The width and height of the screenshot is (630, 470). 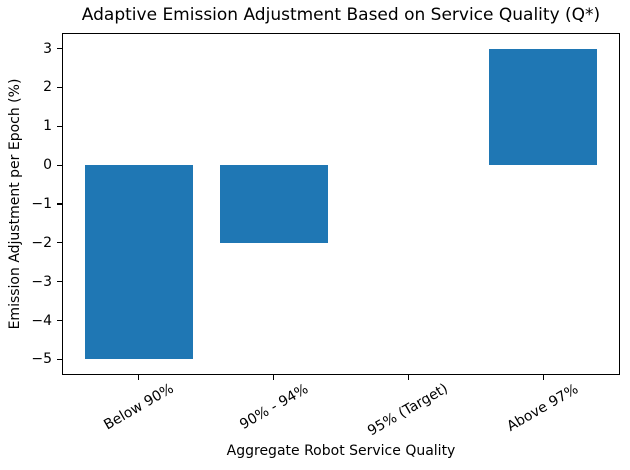 What do you see at coordinates (41, 242) in the screenshot?
I see `y-tick-label: −2` at bounding box center [41, 242].